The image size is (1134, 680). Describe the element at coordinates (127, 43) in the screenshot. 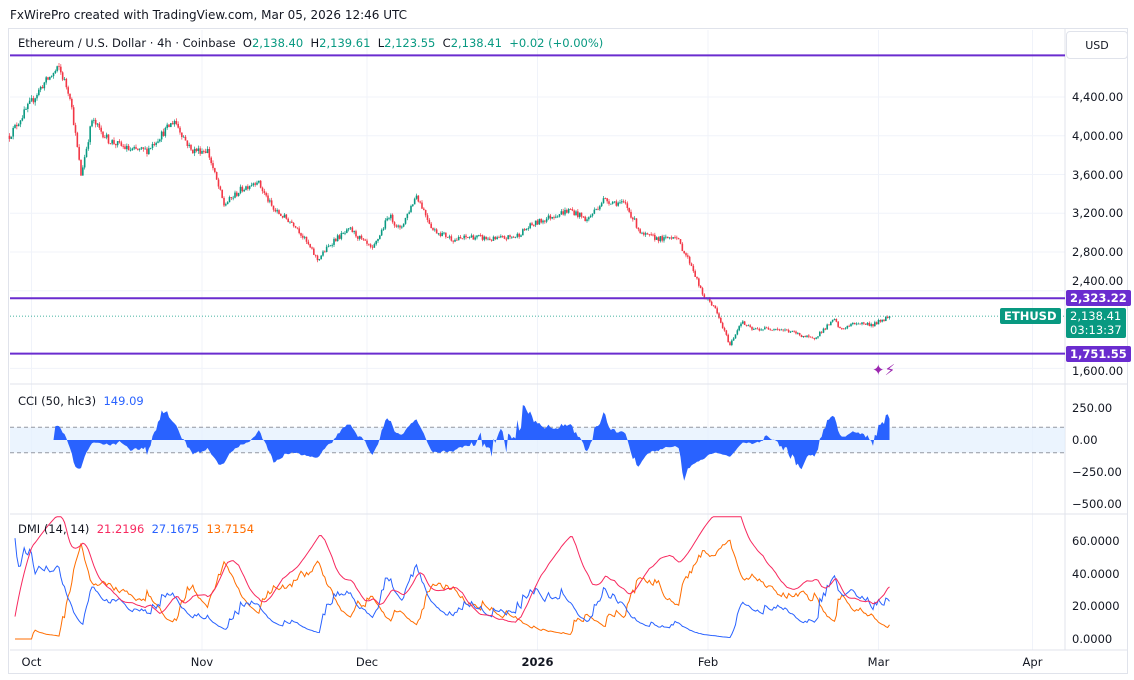

I see `symbol-name: Ethereum / U.S. Dollar · 4h · Coinbase` at that location.